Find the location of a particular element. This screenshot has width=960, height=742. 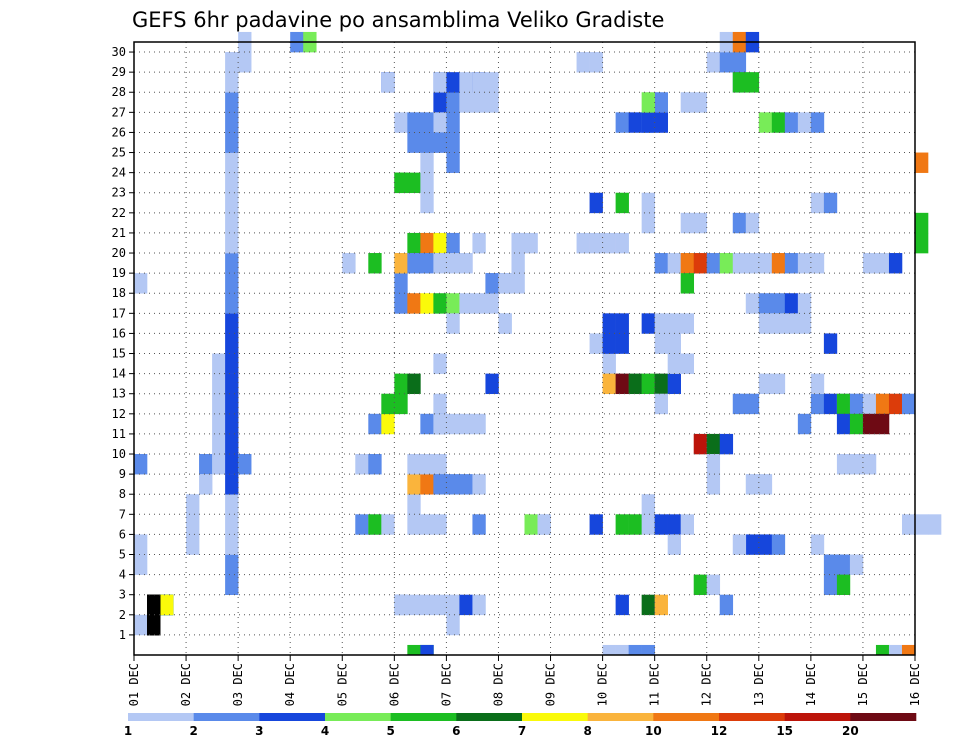

y-tick-label: 17 is located at coordinates (119, 313).